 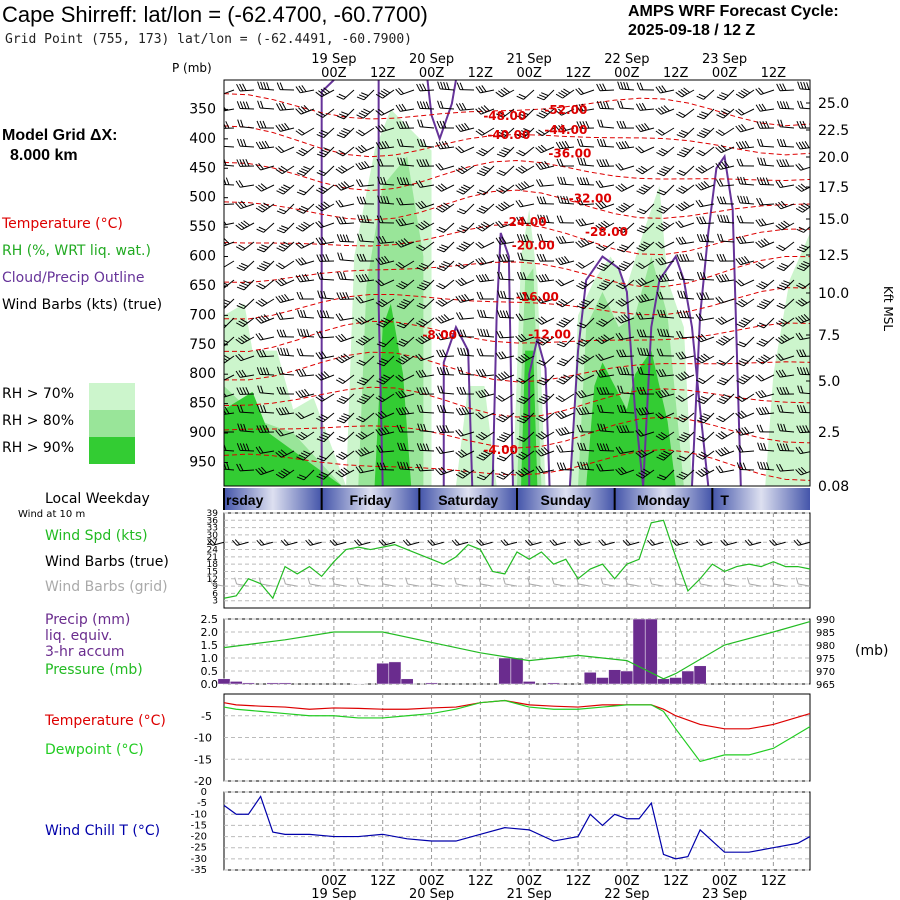 What do you see at coordinates (517, 176) in the screenshot?
I see `temperature-contour` at bounding box center [517, 176].